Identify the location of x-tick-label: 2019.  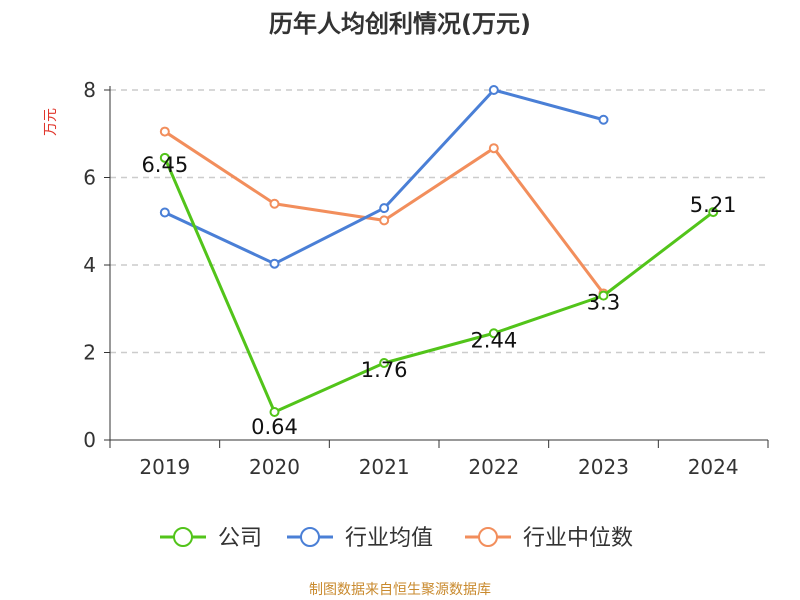
(164, 467).